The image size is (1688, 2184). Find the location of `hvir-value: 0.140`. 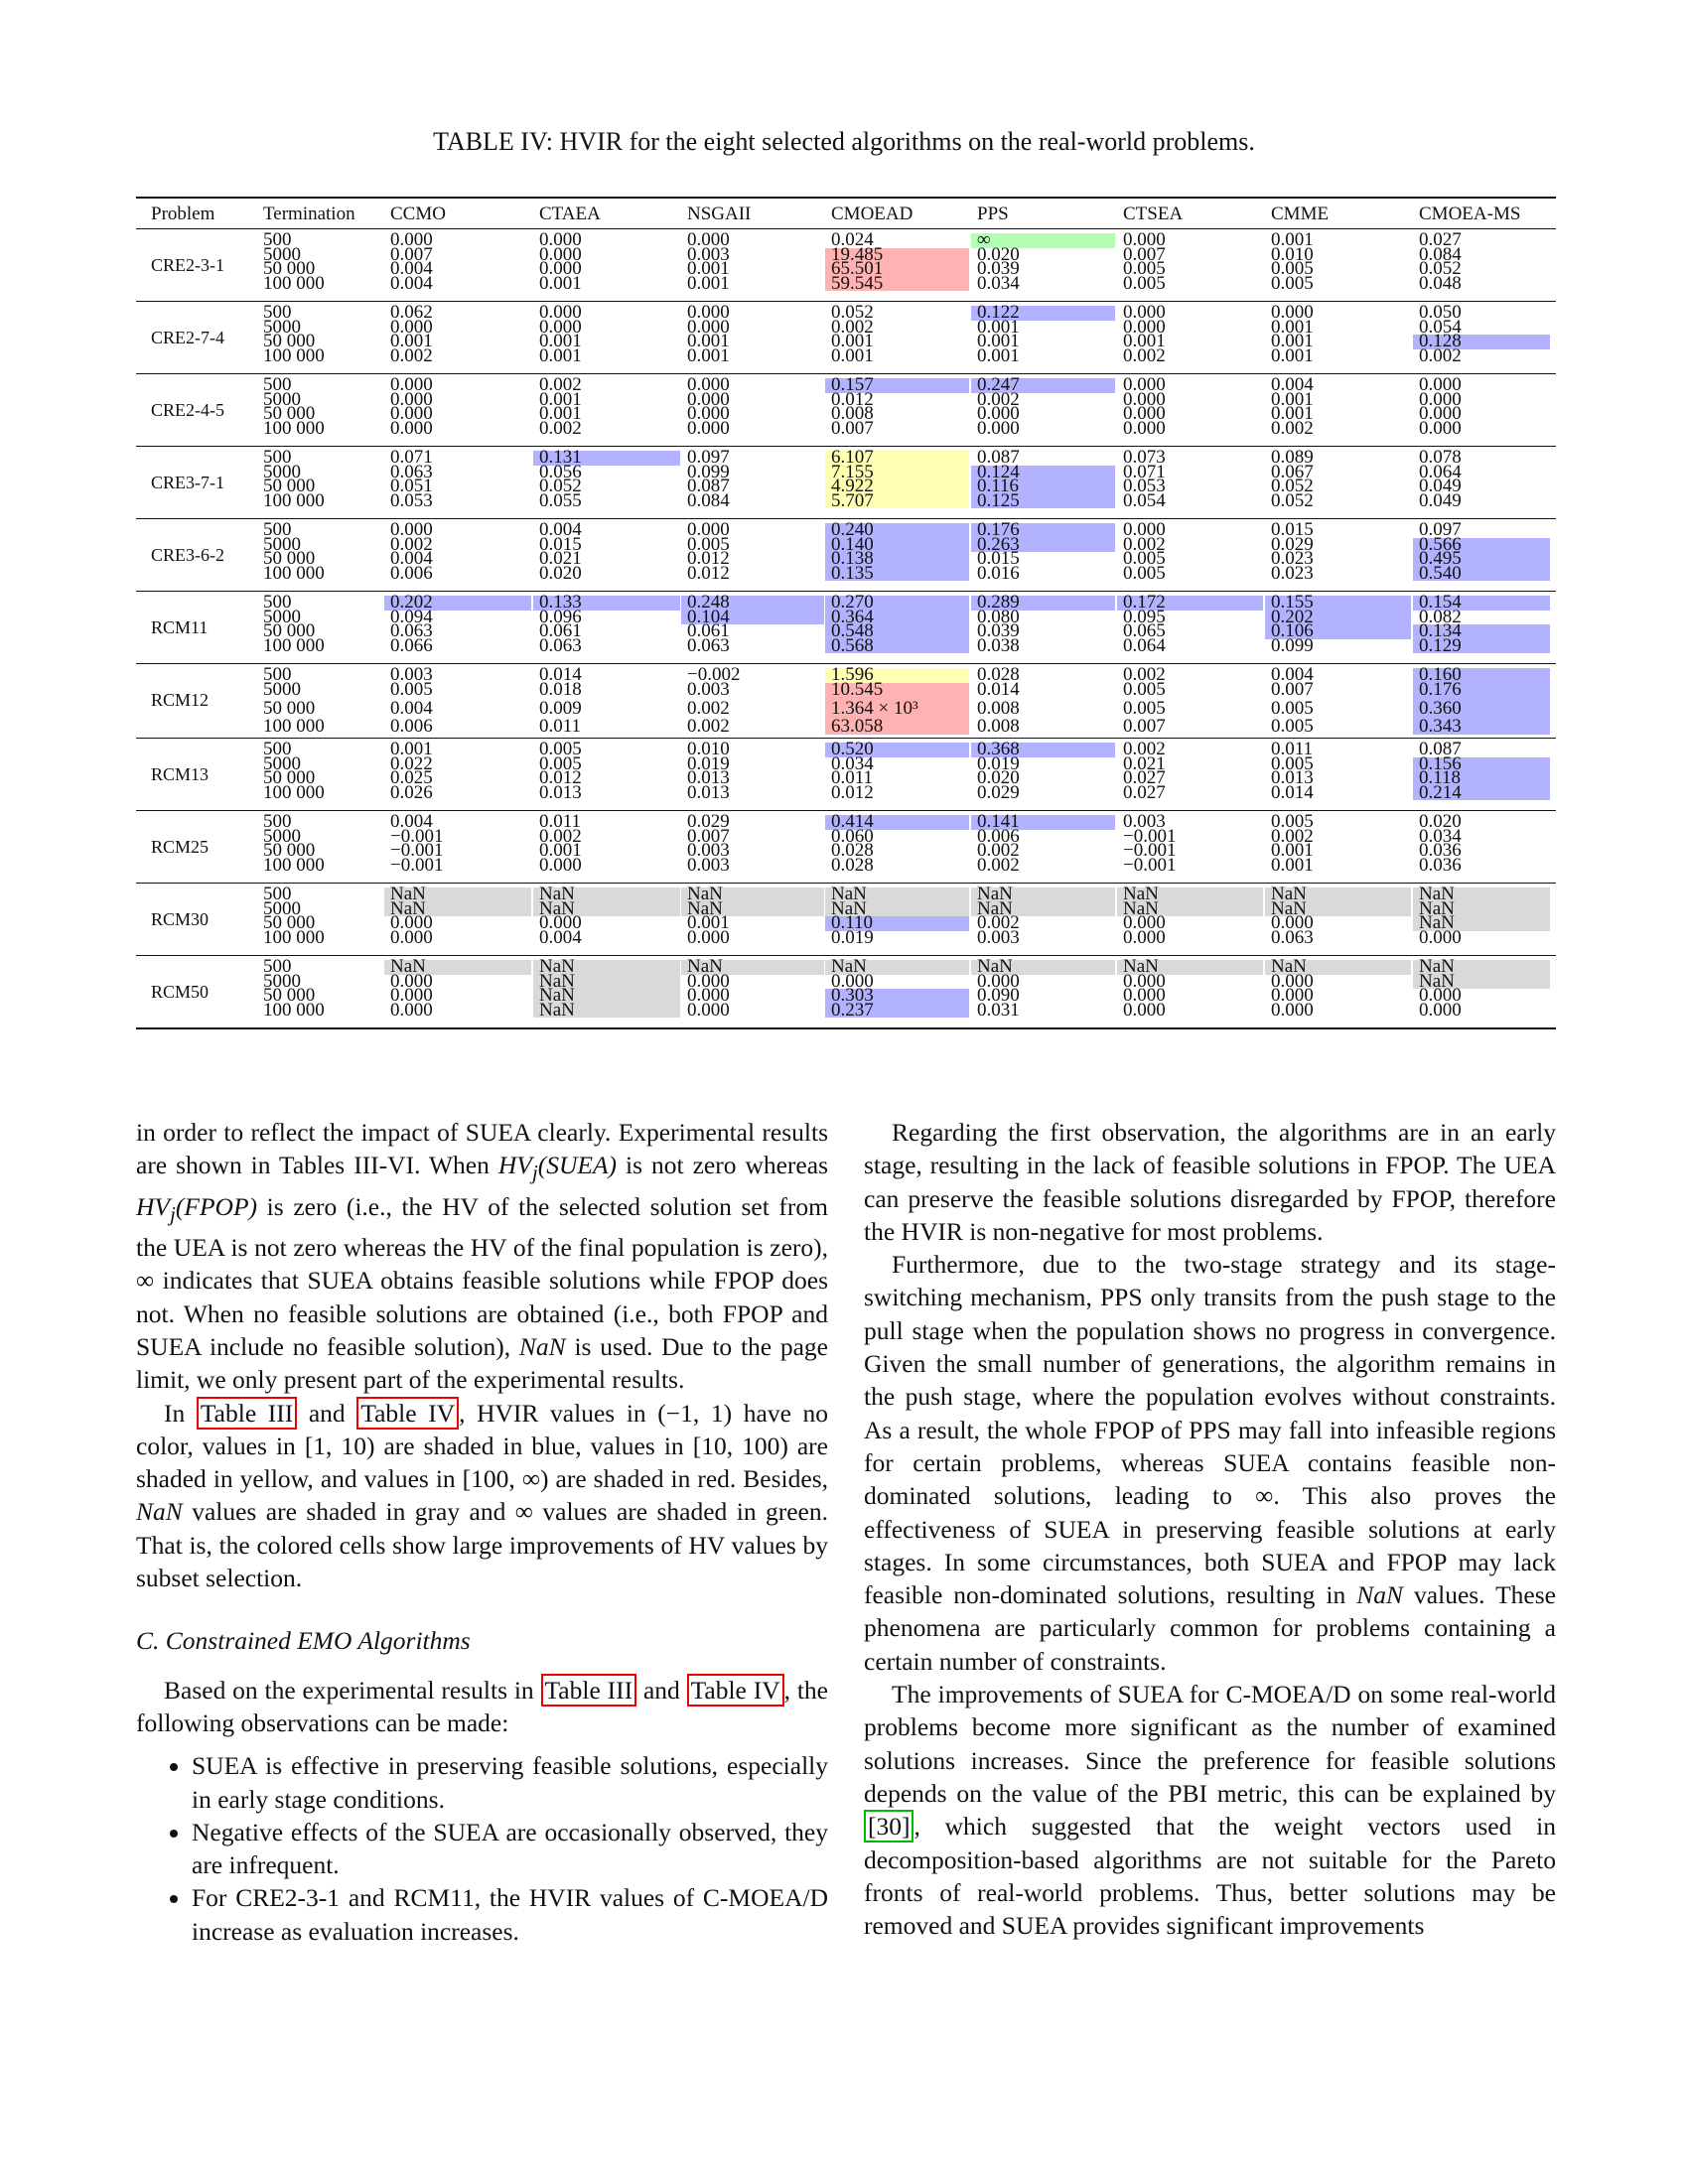

hvir-value: 0.140 is located at coordinates (897, 544).